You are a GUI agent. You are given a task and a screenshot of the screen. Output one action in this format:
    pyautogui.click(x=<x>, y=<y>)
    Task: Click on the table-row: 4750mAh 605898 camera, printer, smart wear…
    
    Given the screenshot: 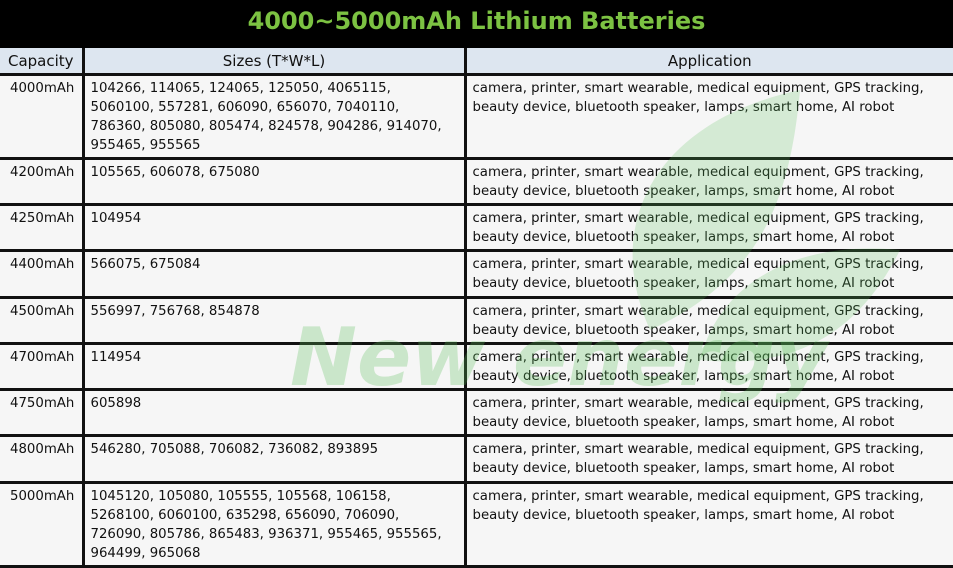 What is the action you would take?
    pyautogui.click(x=476, y=412)
    